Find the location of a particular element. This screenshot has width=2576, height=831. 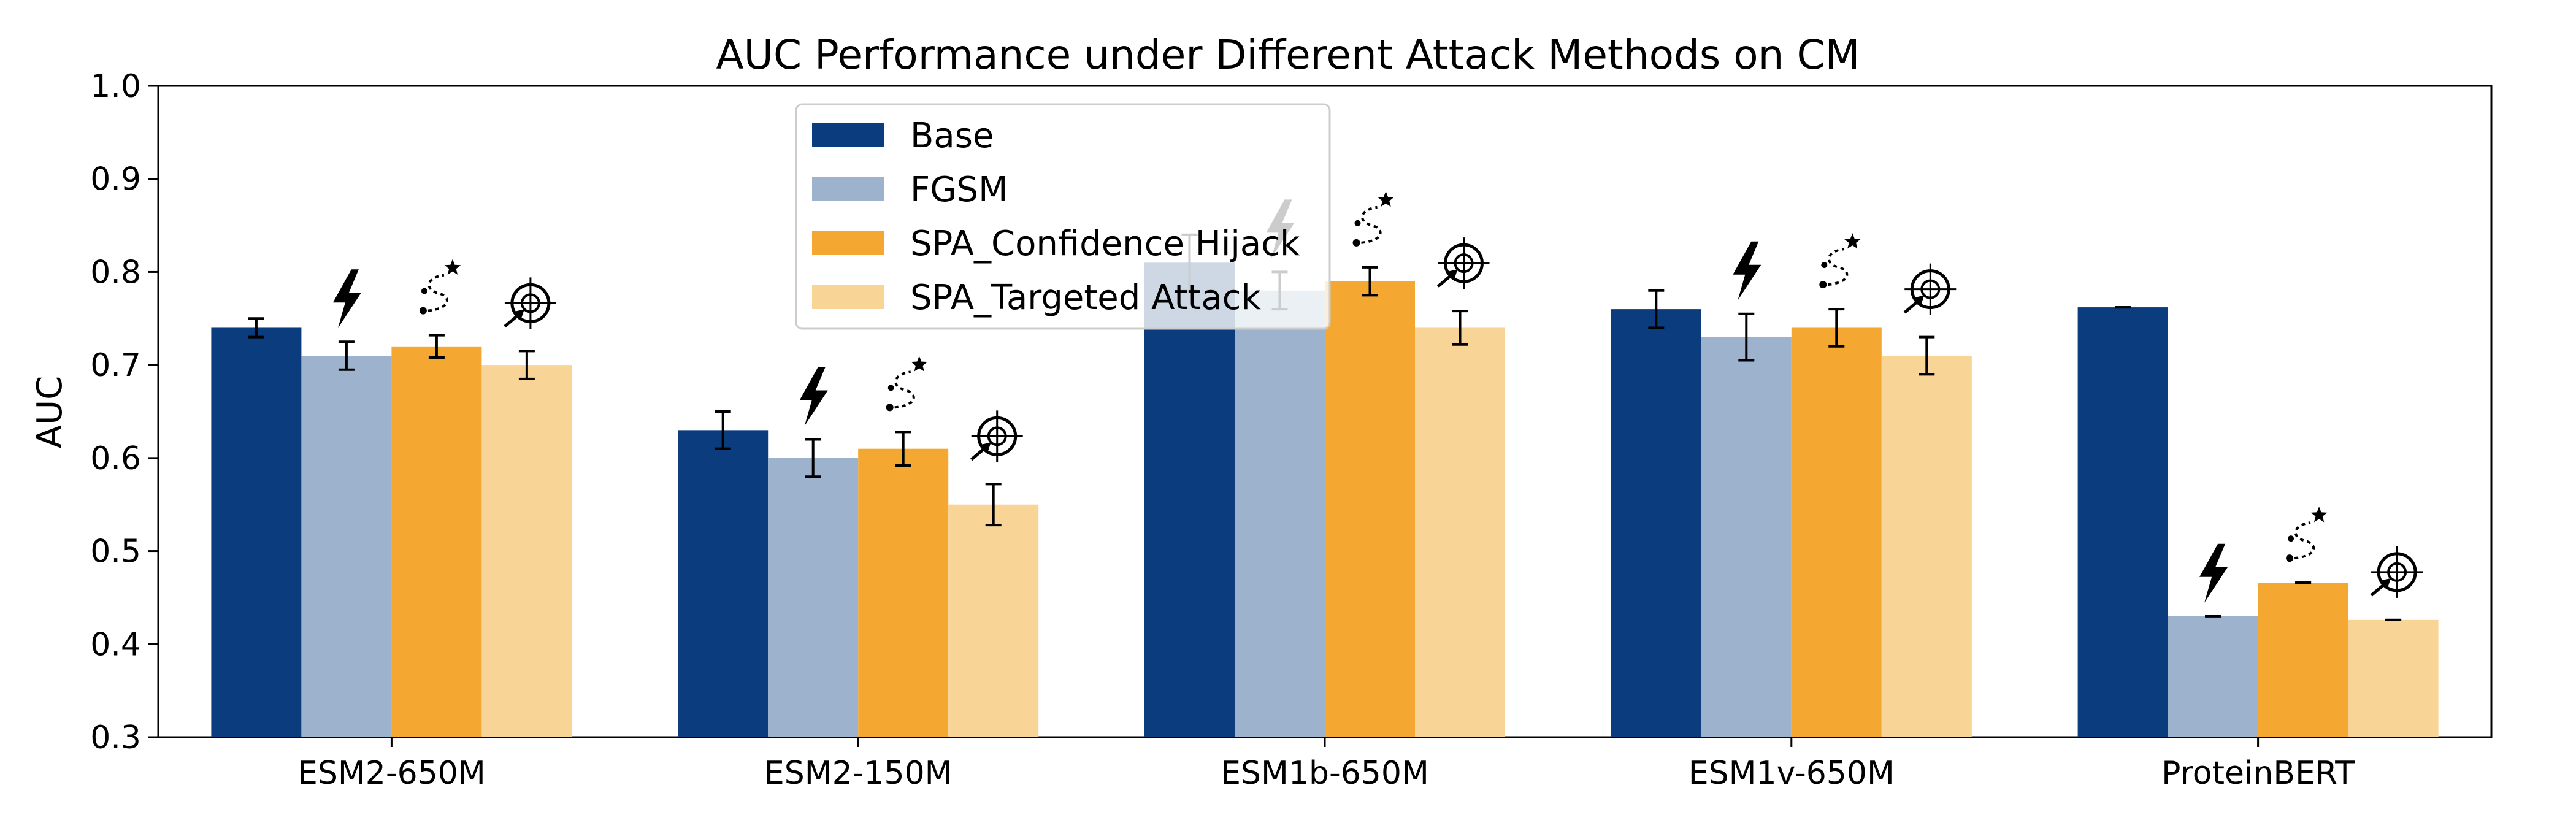

y-tick-label: 1.0 is located at coordinates (115, 86).